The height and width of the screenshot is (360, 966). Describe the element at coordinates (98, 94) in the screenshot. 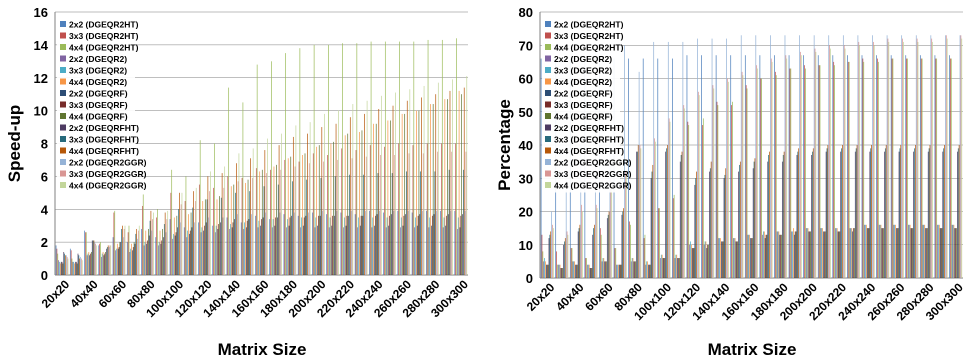

I see `legend-label: 2x2 (DGEQRF)` at that location.